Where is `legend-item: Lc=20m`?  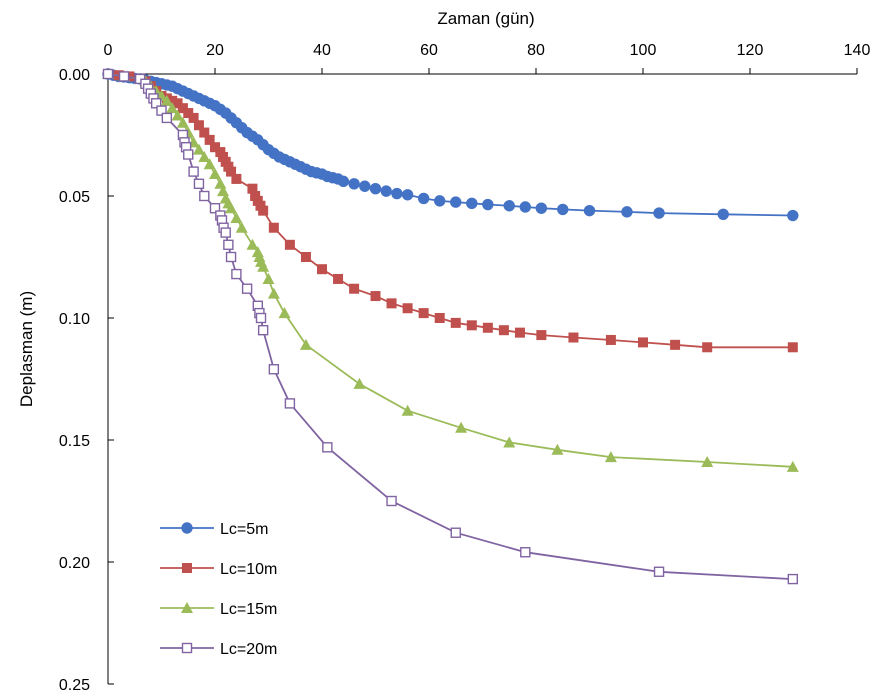
legend-item: Lc=20m is located at coordinates (218, 649).